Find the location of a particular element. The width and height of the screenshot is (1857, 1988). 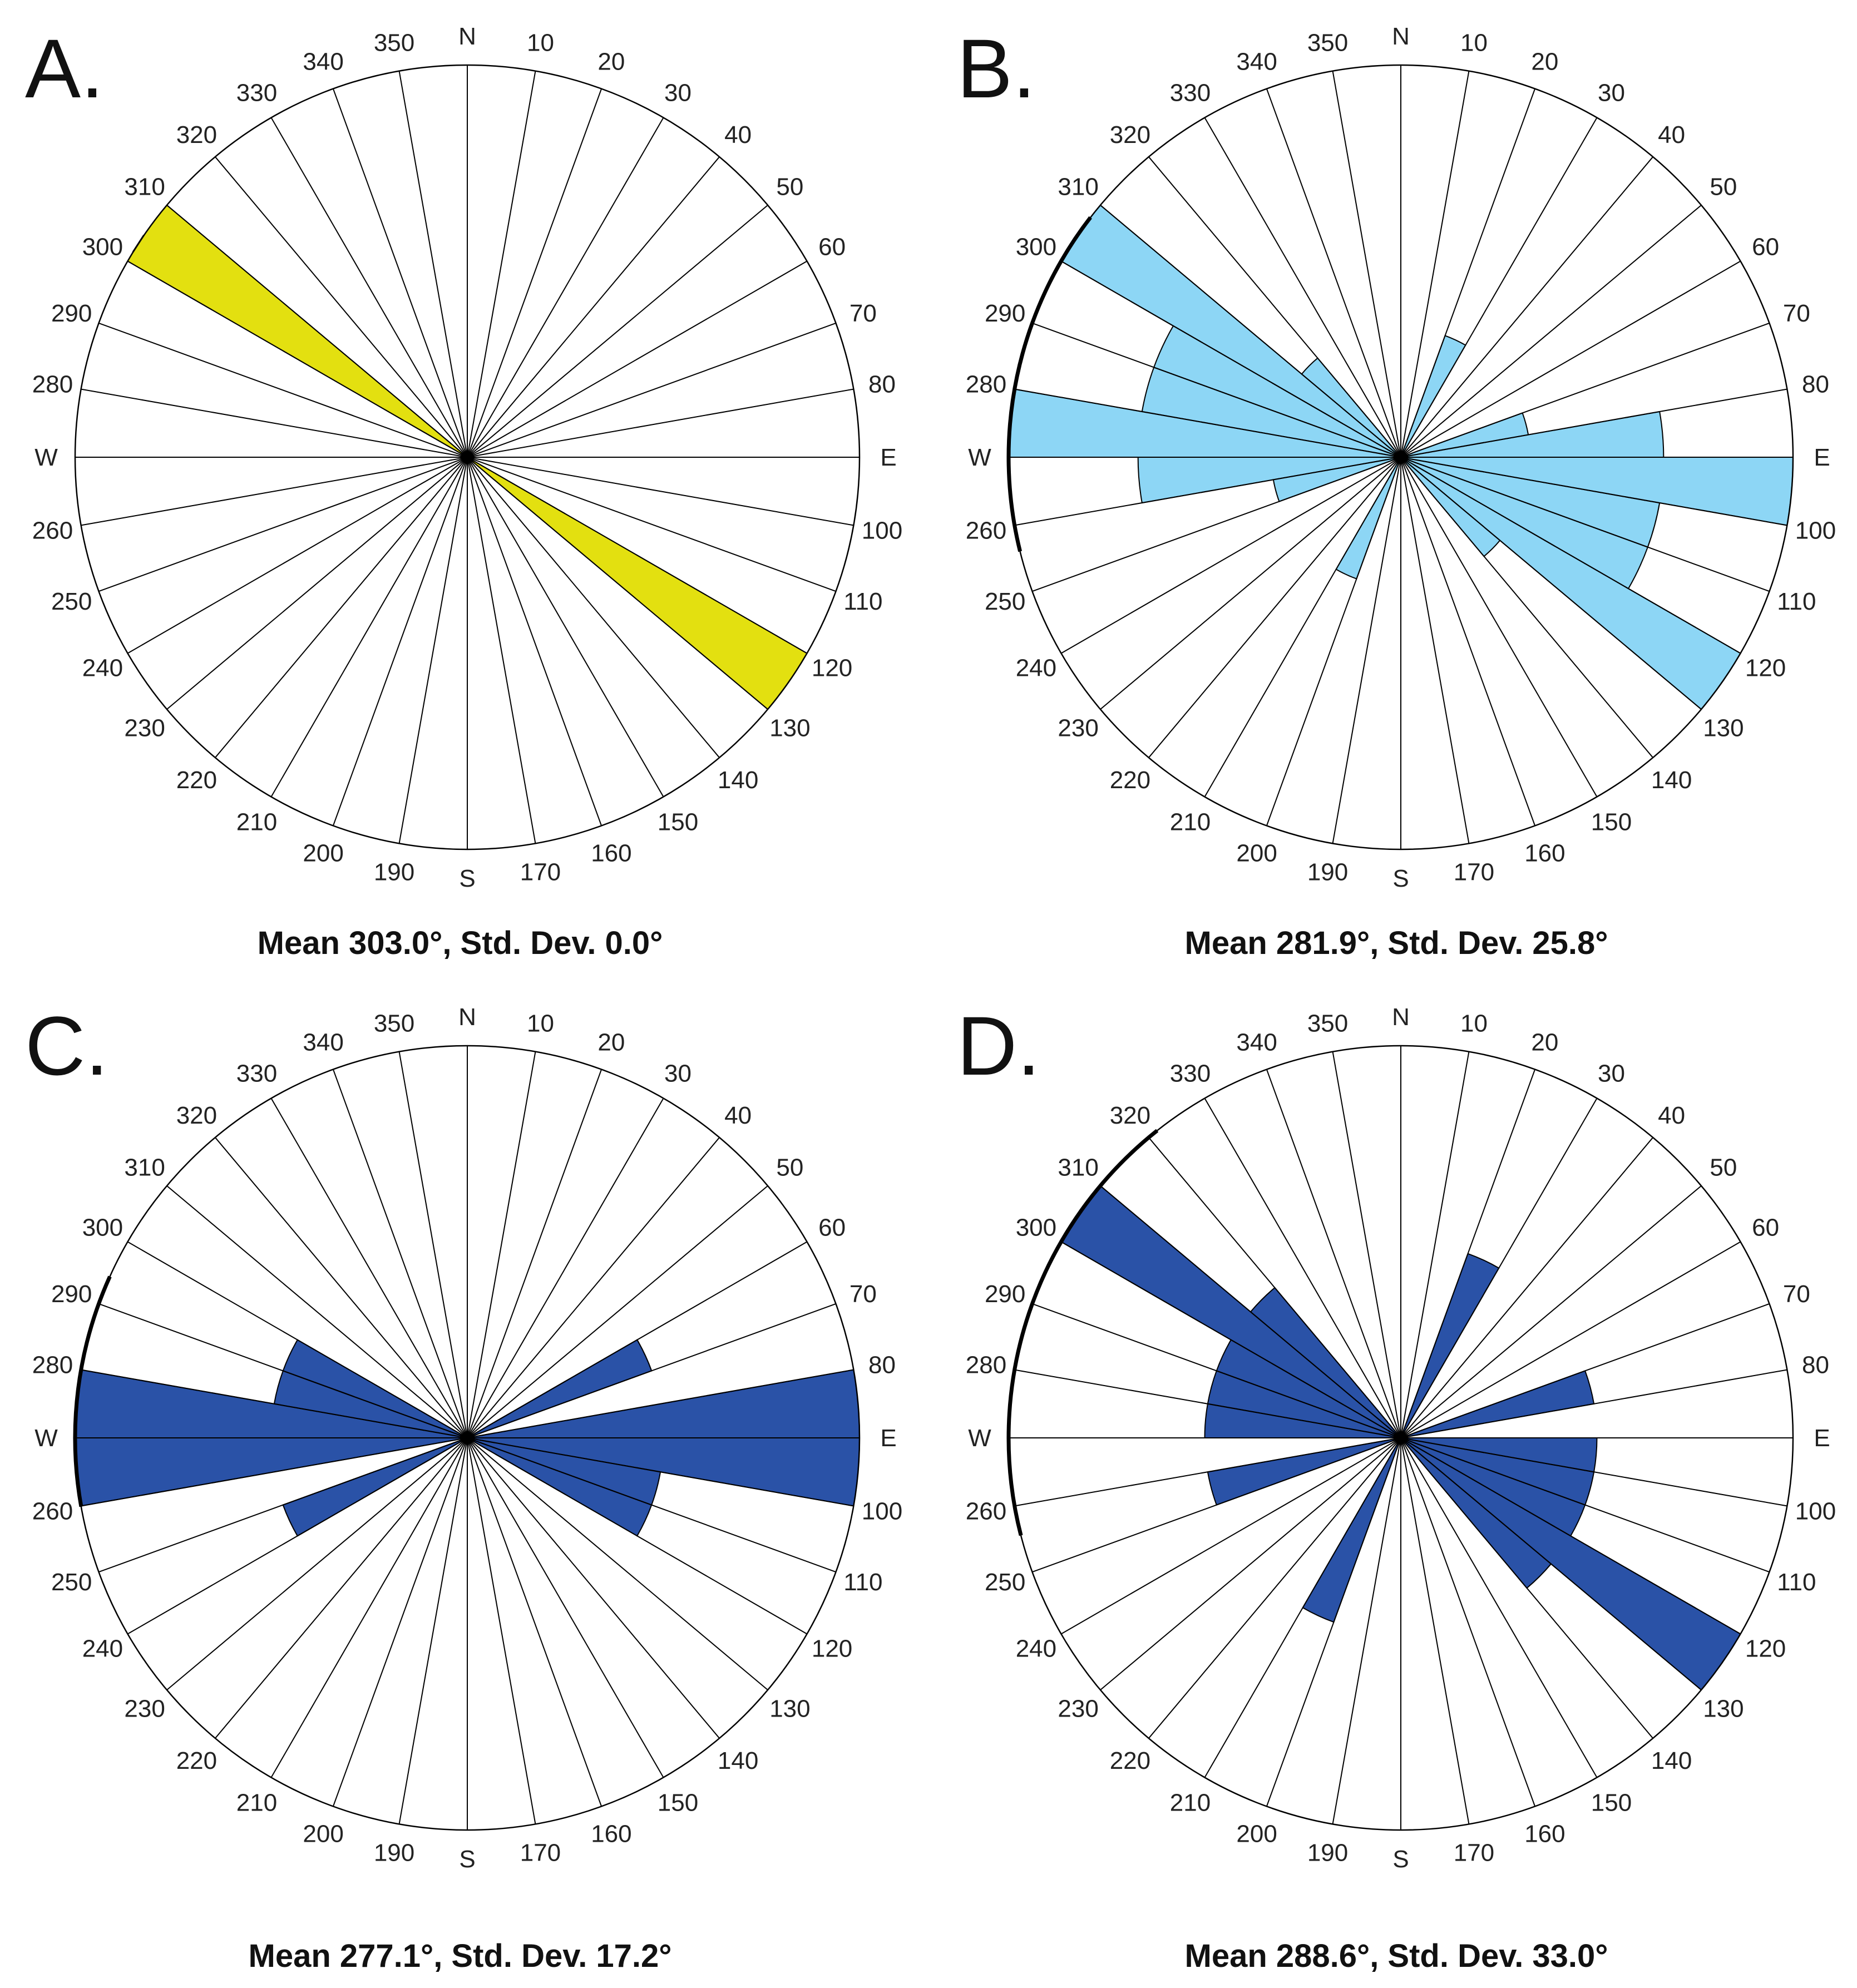

tick-label-d-30: 30 is located at coordinates (1611, 1073).